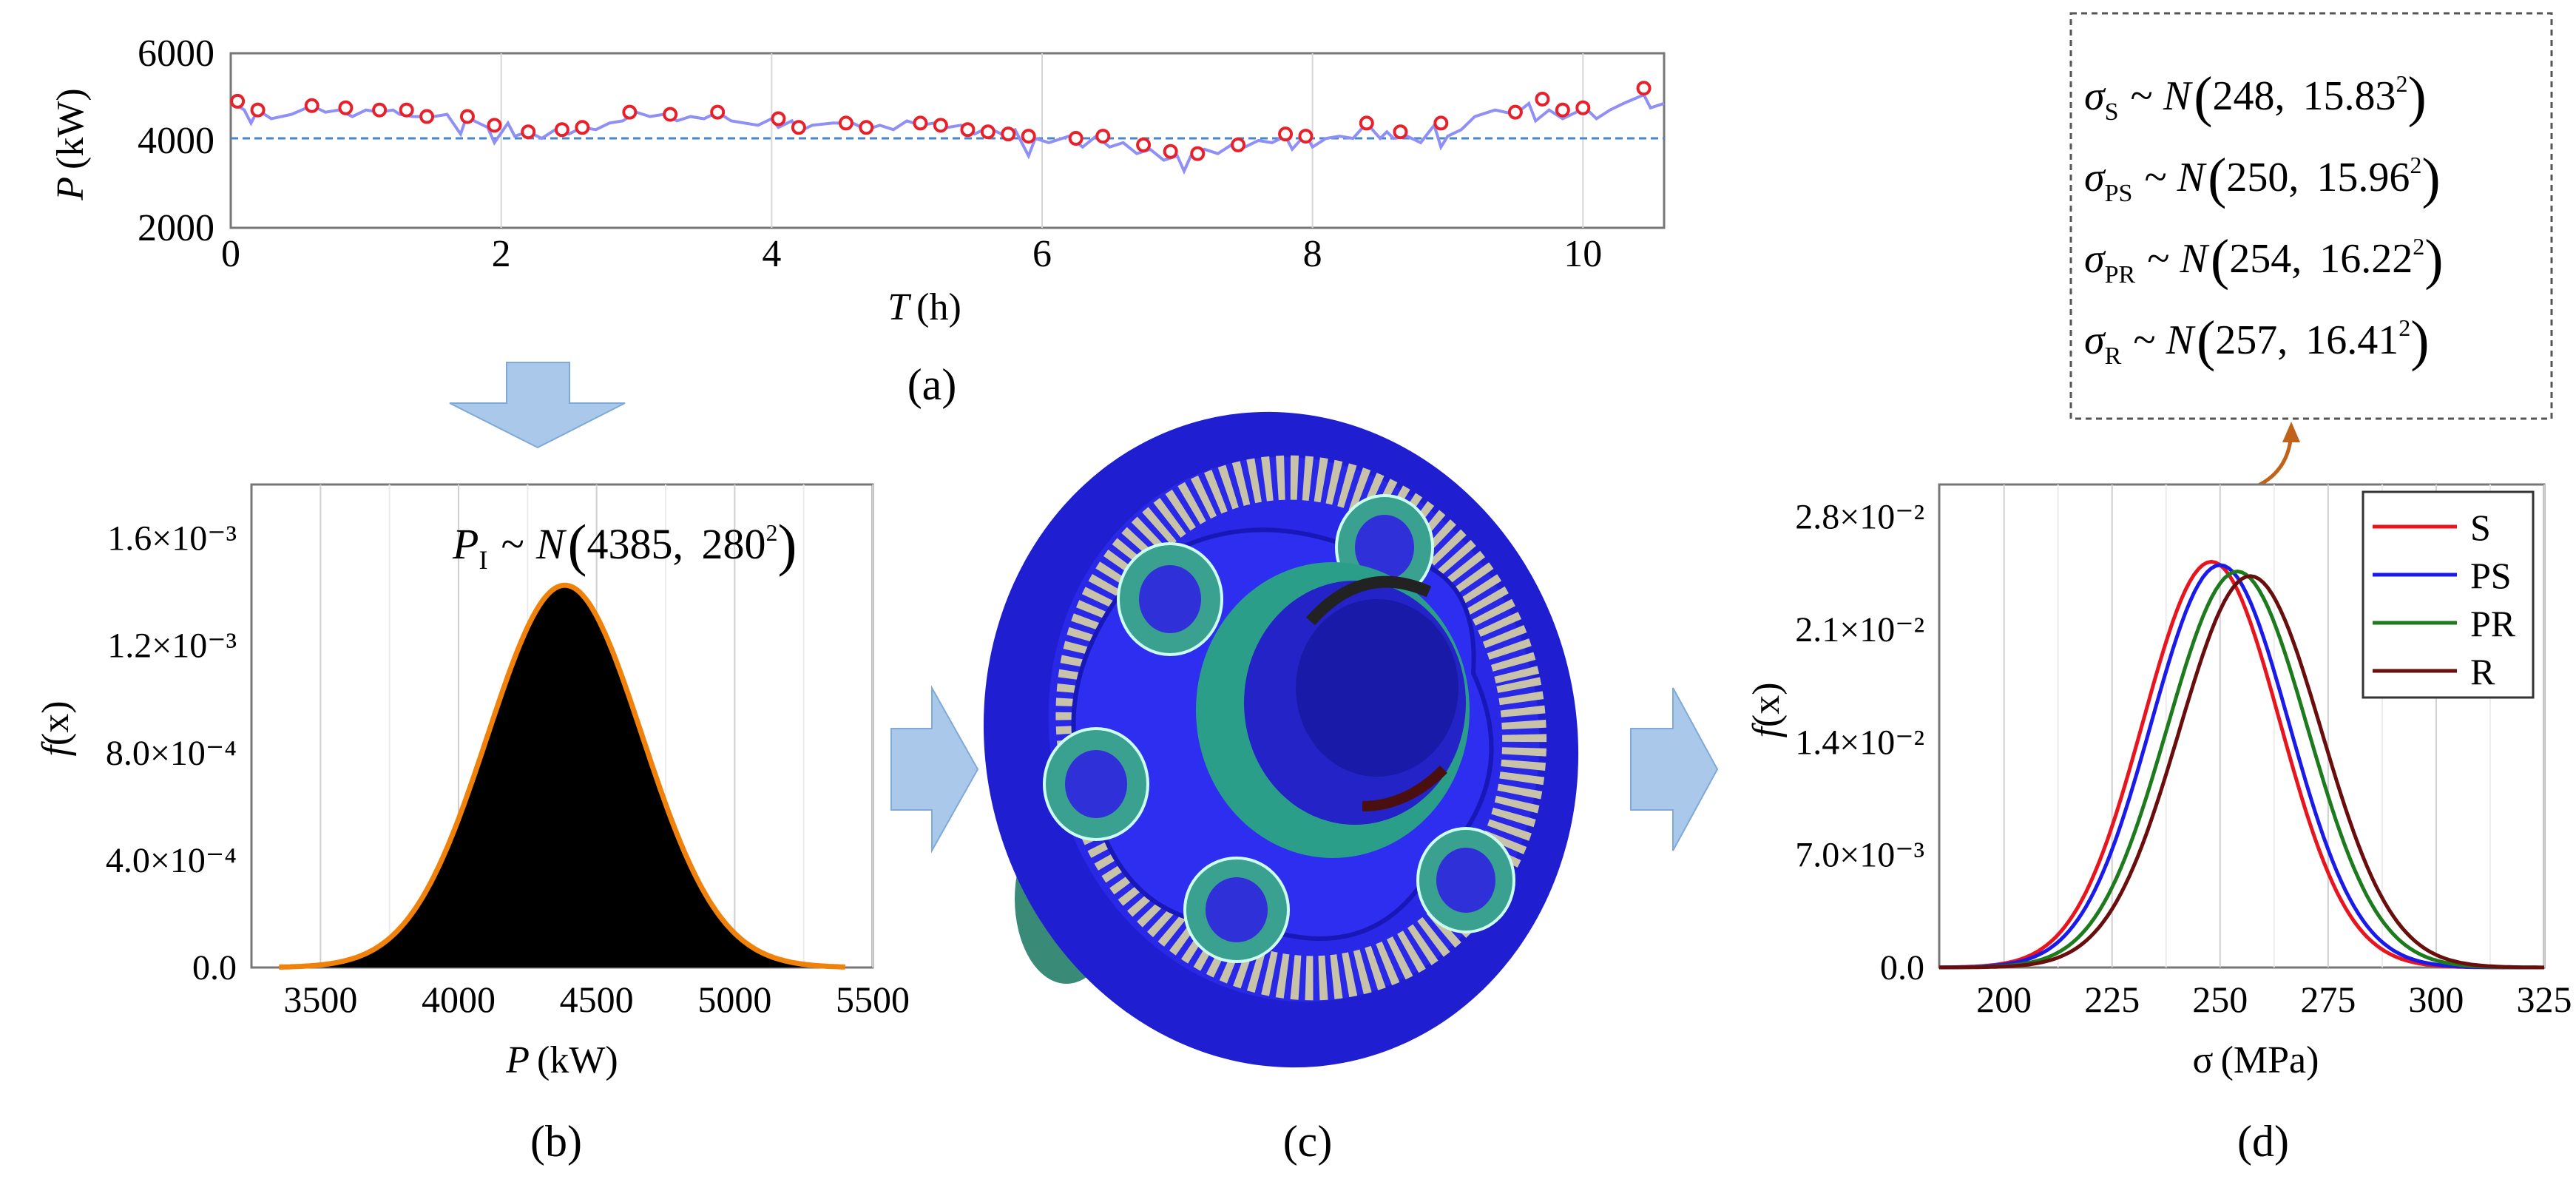 The width and height of the screenshot is (2576, 1182). I want to click on panel-a-y-ticks: 2000 4000 6000, so click(176, 141).